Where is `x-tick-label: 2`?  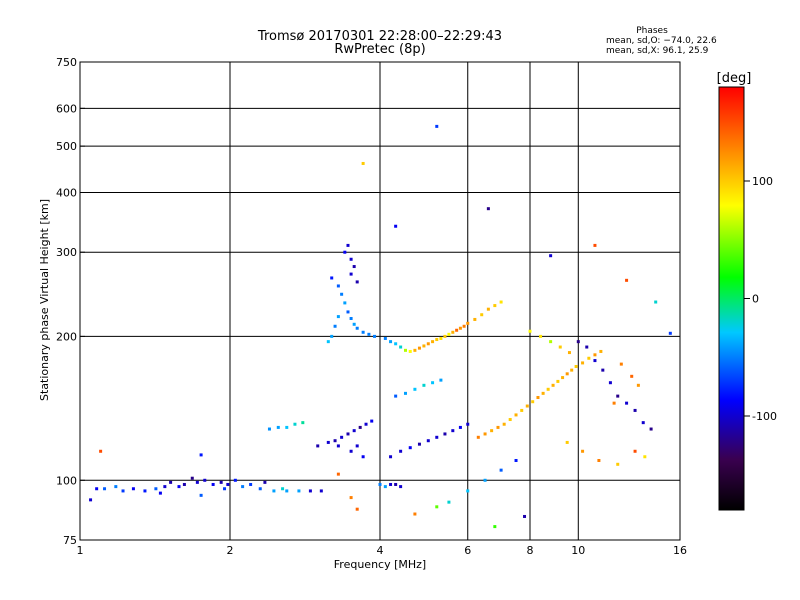 x-tick-label: 2 is located at coordinates (230, 550).